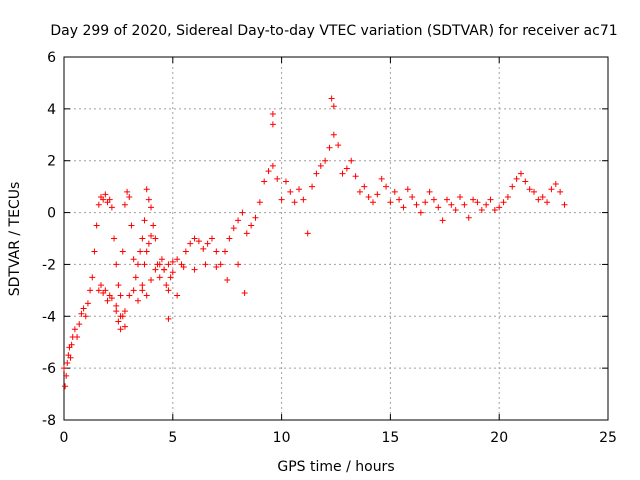 The image size is (640, 480). Describe the element at coordinates (172, 438) in the screenshot. I see `x-tick-label: 5` at that location.